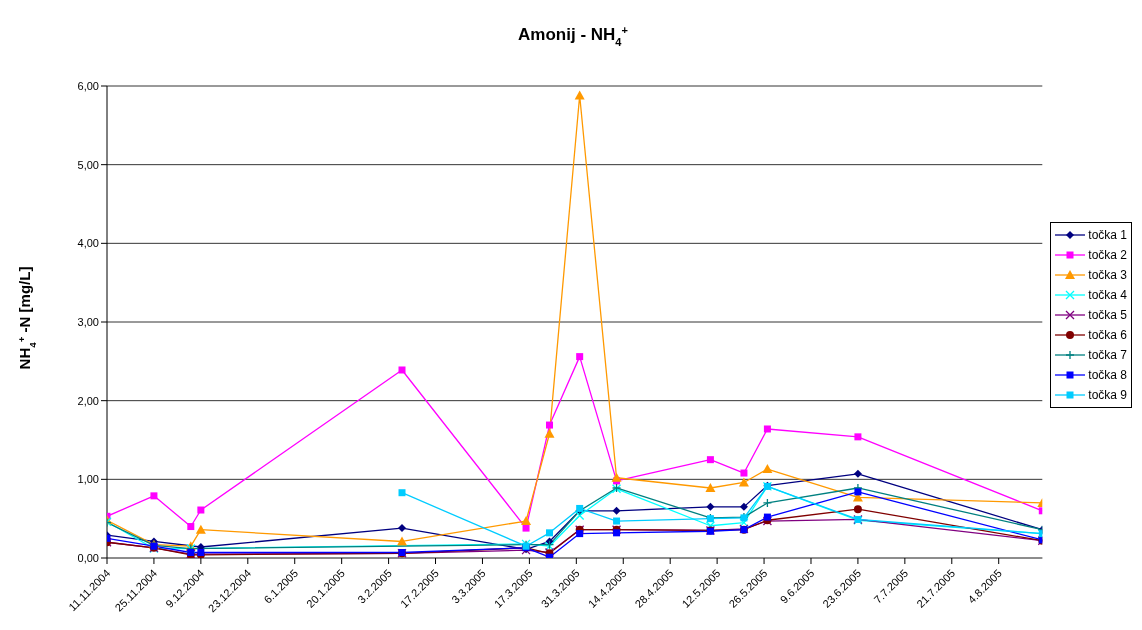 Image resolution: width=1142 pixels, height=630 pixels. What do you see at coordinates (1107, 335) in the screenshot?
I see `legend-label: točka 6` at bounding box center [1107, 335].